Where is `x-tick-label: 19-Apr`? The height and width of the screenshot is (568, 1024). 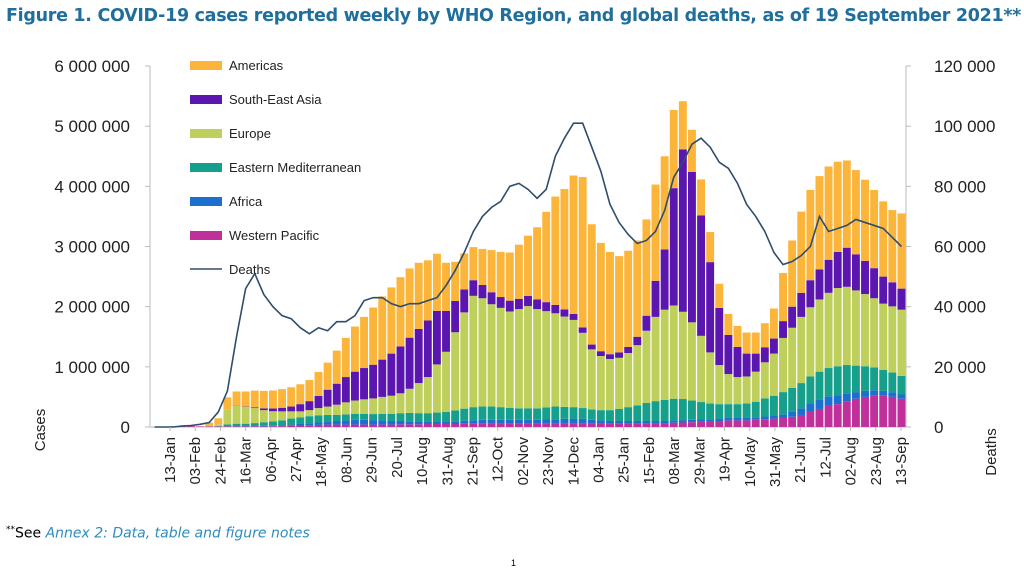
x-tick-label: 19-Apr is located at coordinates (725, 459).